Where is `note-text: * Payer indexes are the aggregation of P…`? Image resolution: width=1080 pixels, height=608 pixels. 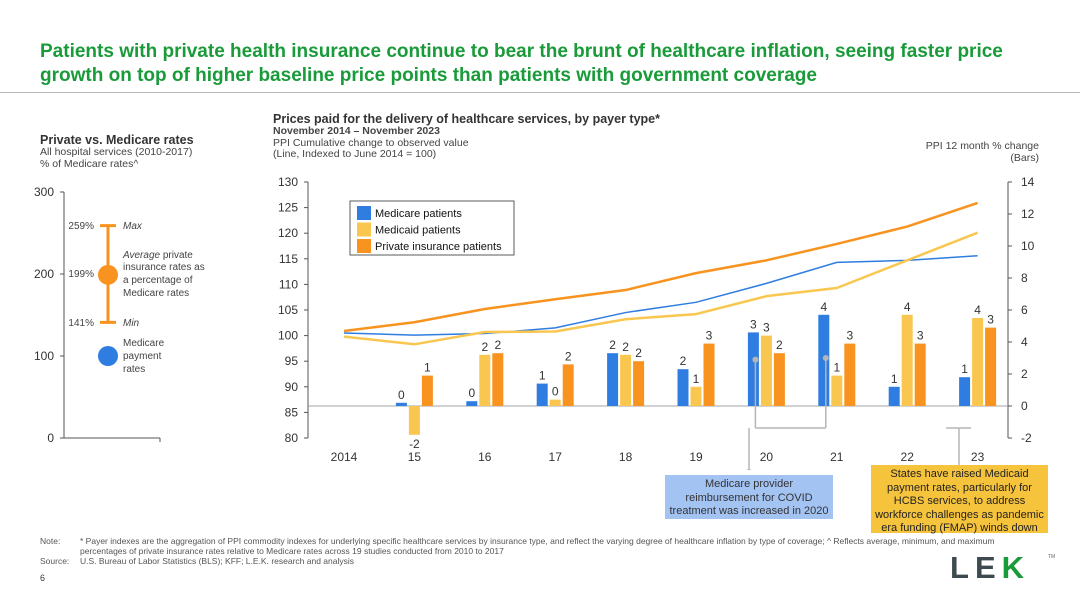
note-text: * Payer indexes are the aggregation of P… is located at coordinates (537, 546).